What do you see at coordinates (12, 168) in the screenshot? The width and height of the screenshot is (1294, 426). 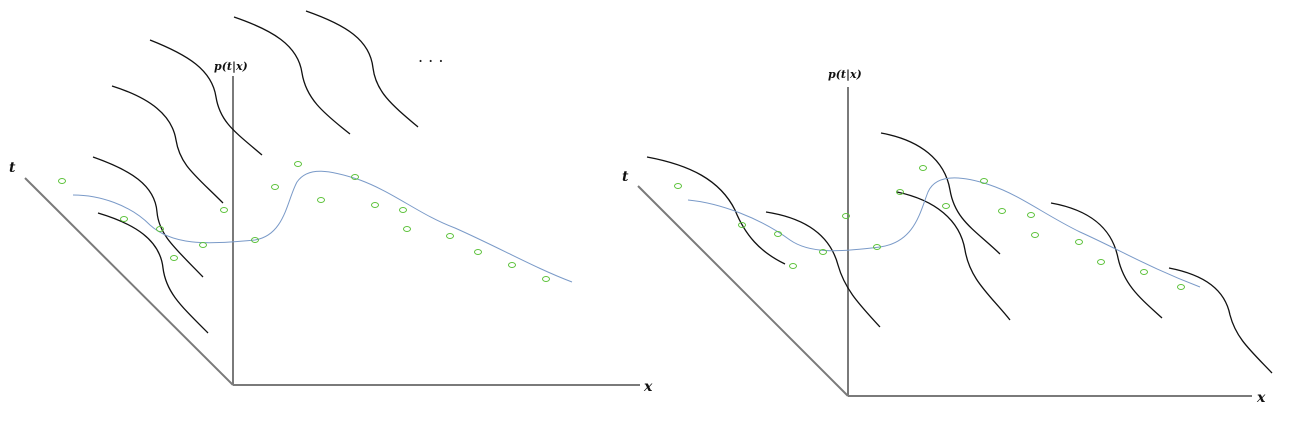 I see `left-label-t: t` at bounding box center [12, 168].